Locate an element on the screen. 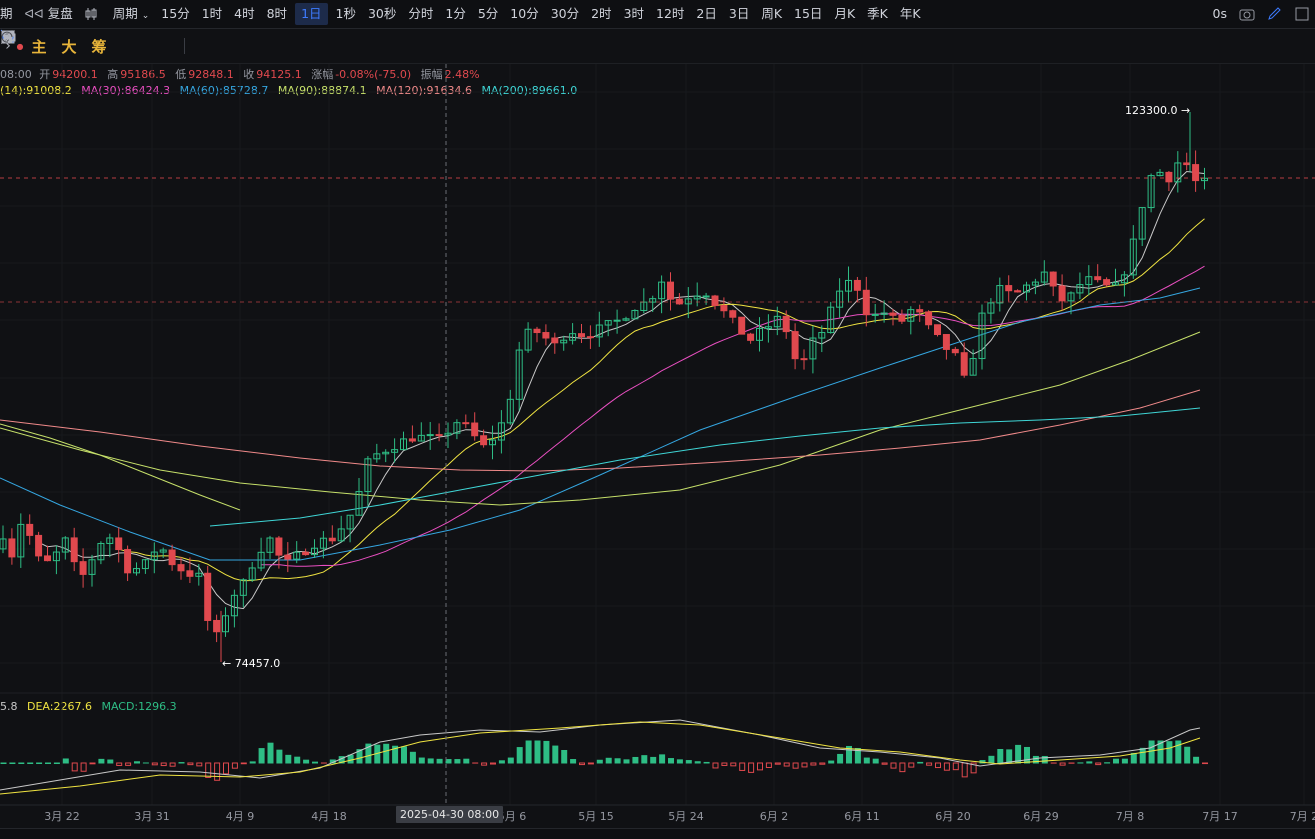 The image size is (1315, 839). pencil-icon is located at coordinates (1275, 14).